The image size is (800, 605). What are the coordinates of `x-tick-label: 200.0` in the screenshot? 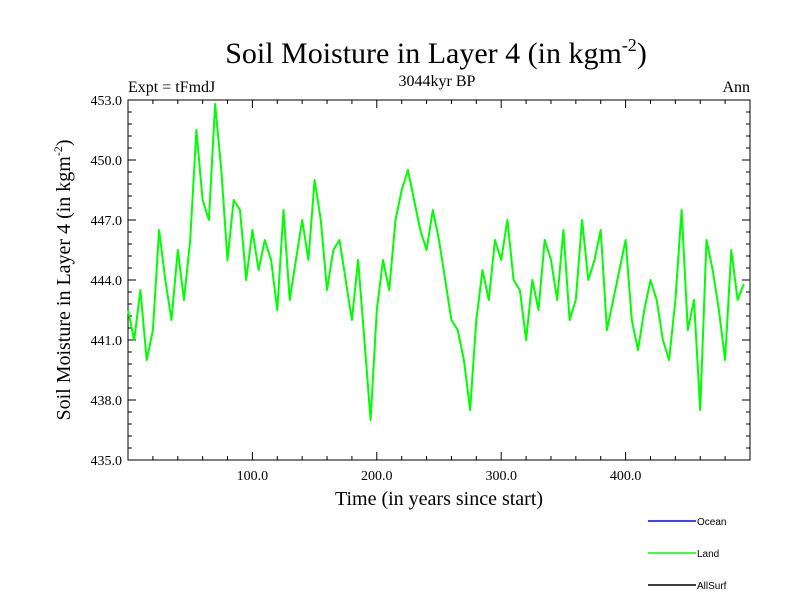 It's located at (377, 476).